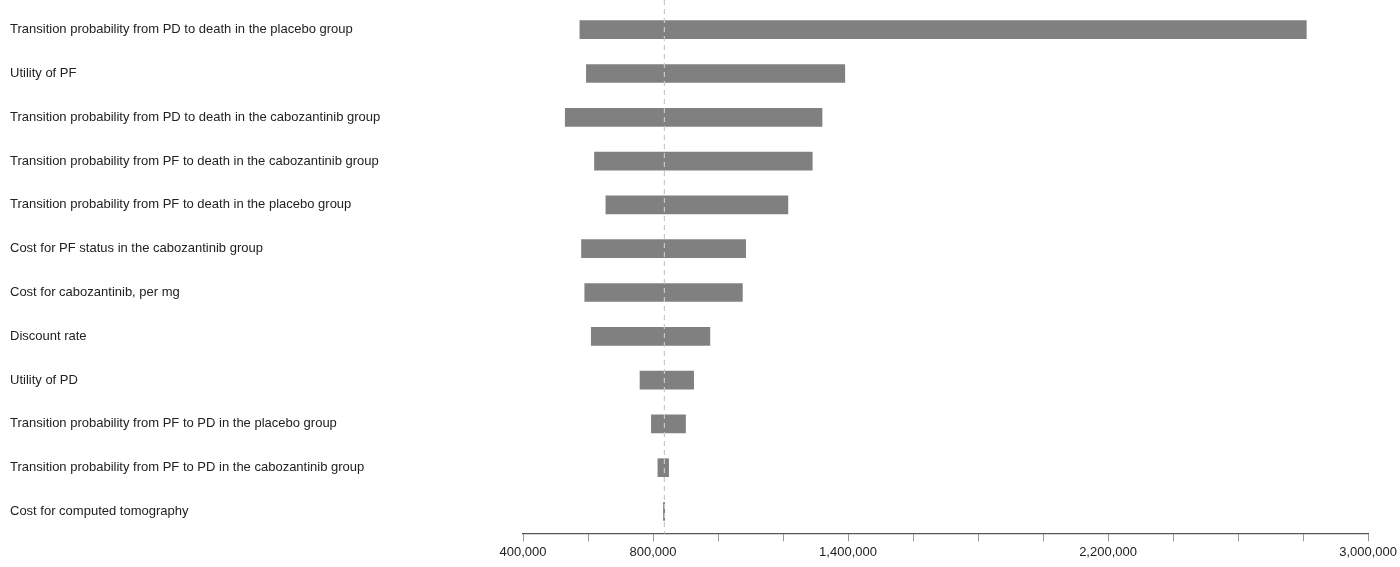  I want to click on y-tick-label: Discount rate, so click(48, 335).